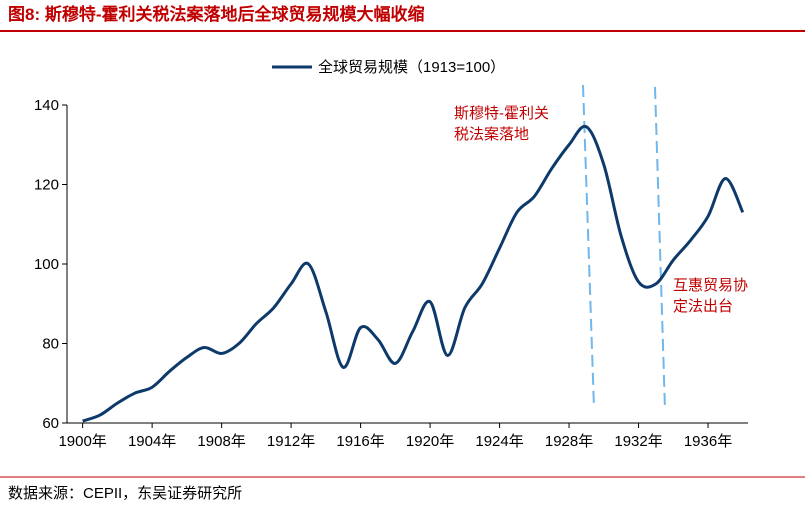 Image resolution: width=805 pixels, height=512 pixels. What do you see at coordinates (569, 441) in the screenshot?
I see `x-tick-label: 1928年` at bounding box center [569, 441].